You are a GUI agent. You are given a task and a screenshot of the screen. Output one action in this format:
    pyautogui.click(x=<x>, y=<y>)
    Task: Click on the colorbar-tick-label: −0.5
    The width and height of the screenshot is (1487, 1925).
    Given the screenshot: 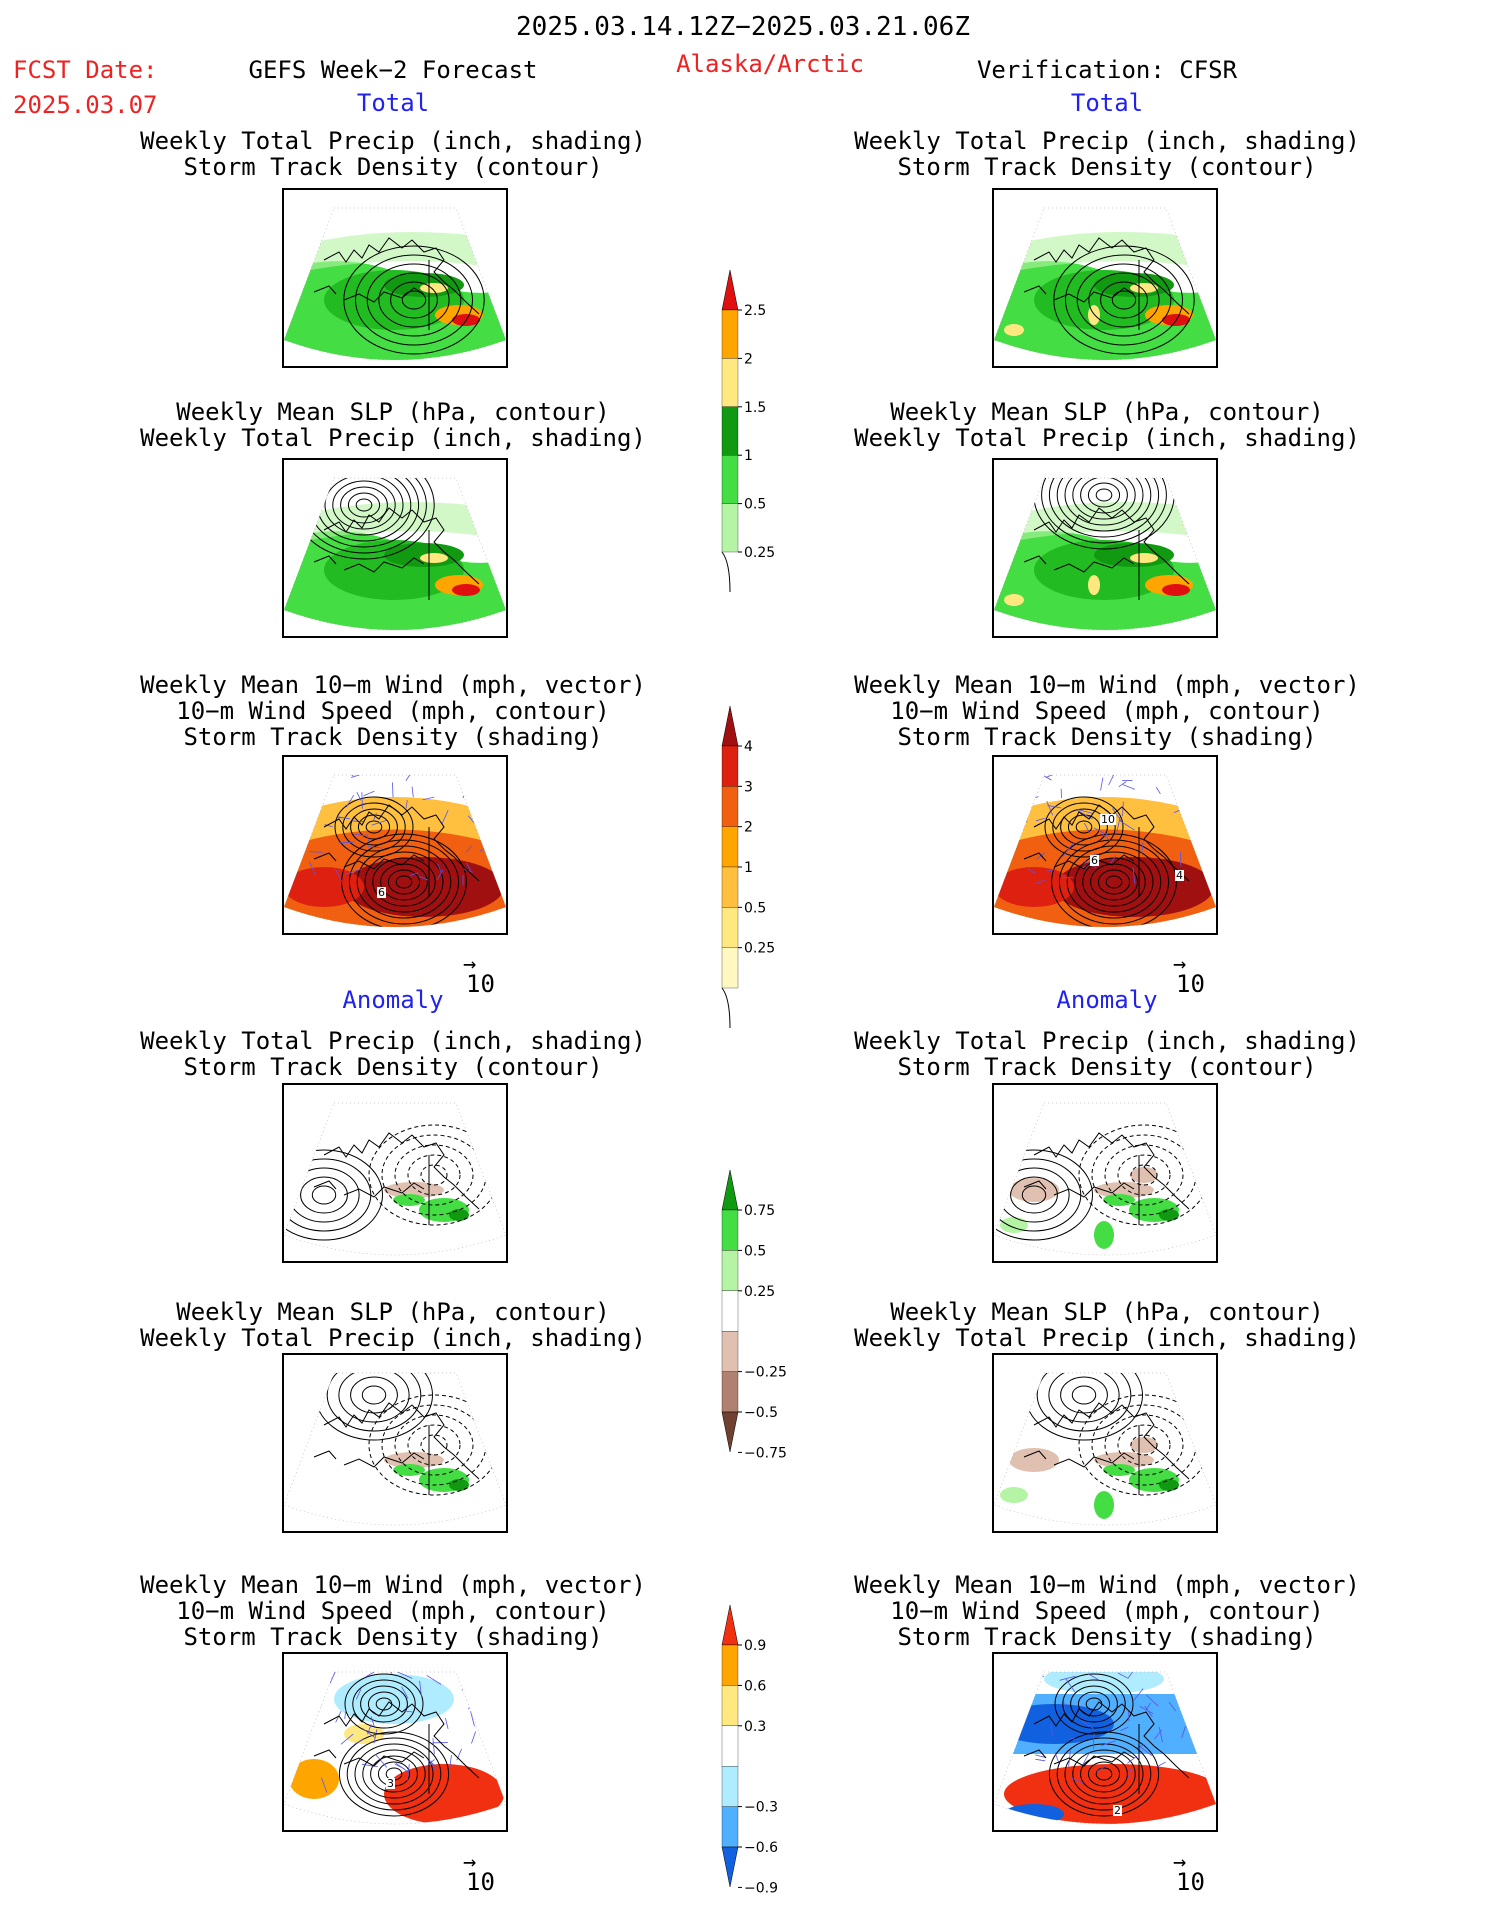 What is the action you would take?
    pyautogui.click(x=761, y=1413)
    